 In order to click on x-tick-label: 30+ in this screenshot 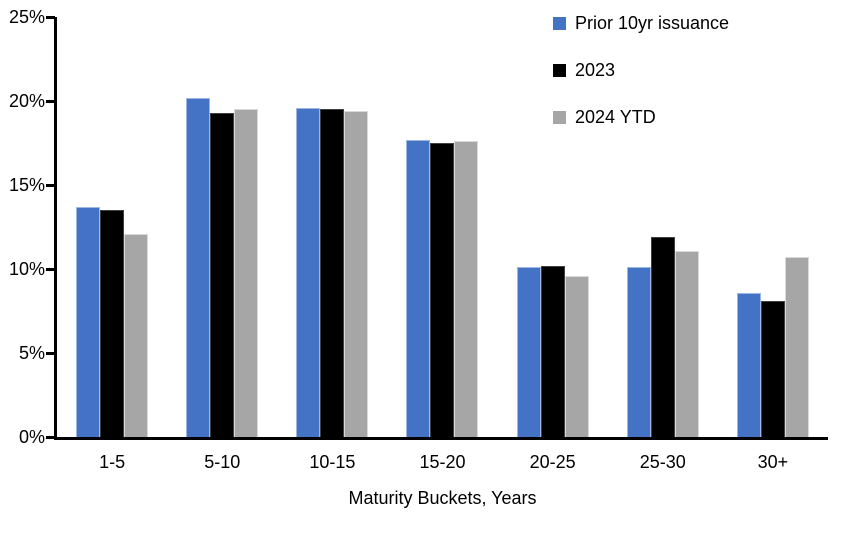, I will do `click(773, 462)`.